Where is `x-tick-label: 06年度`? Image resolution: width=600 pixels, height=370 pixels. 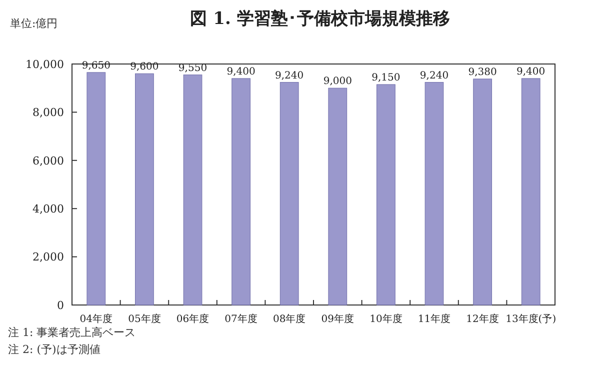 x-tick-label: 06年度 is located at coordinates (193, 319).